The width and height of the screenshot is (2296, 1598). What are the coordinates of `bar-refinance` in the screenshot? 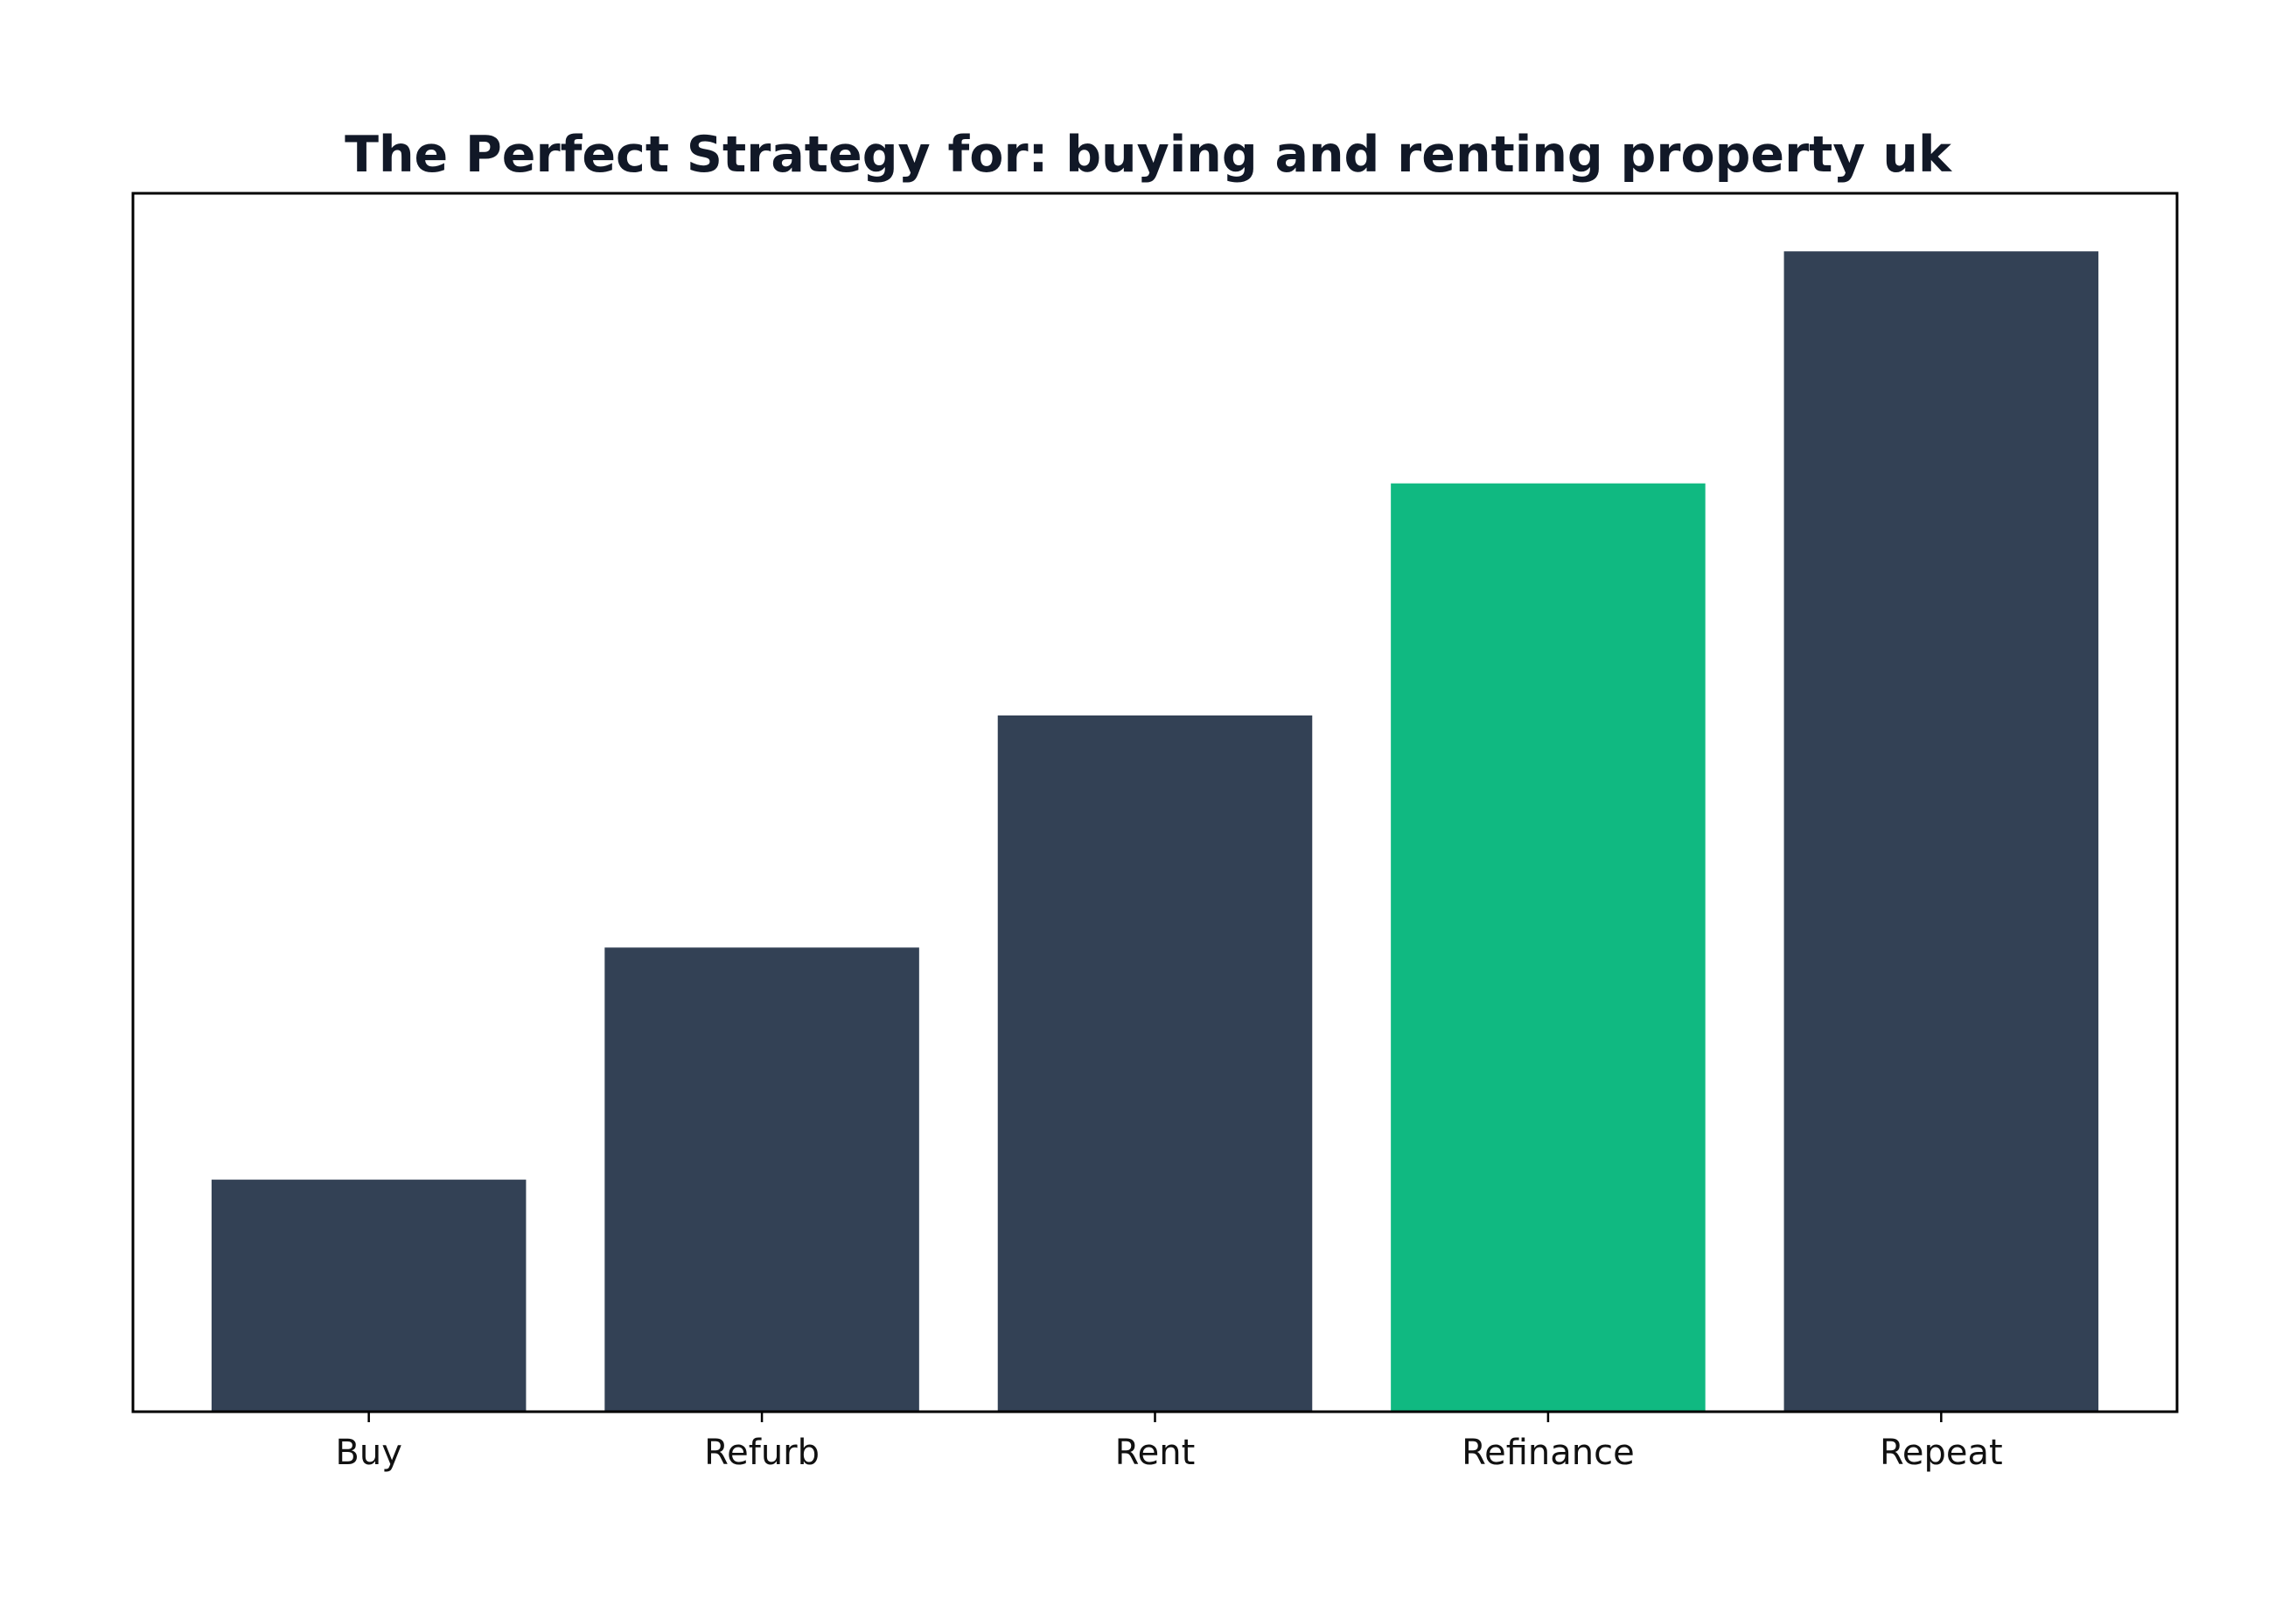 It's located at (1548, 947).